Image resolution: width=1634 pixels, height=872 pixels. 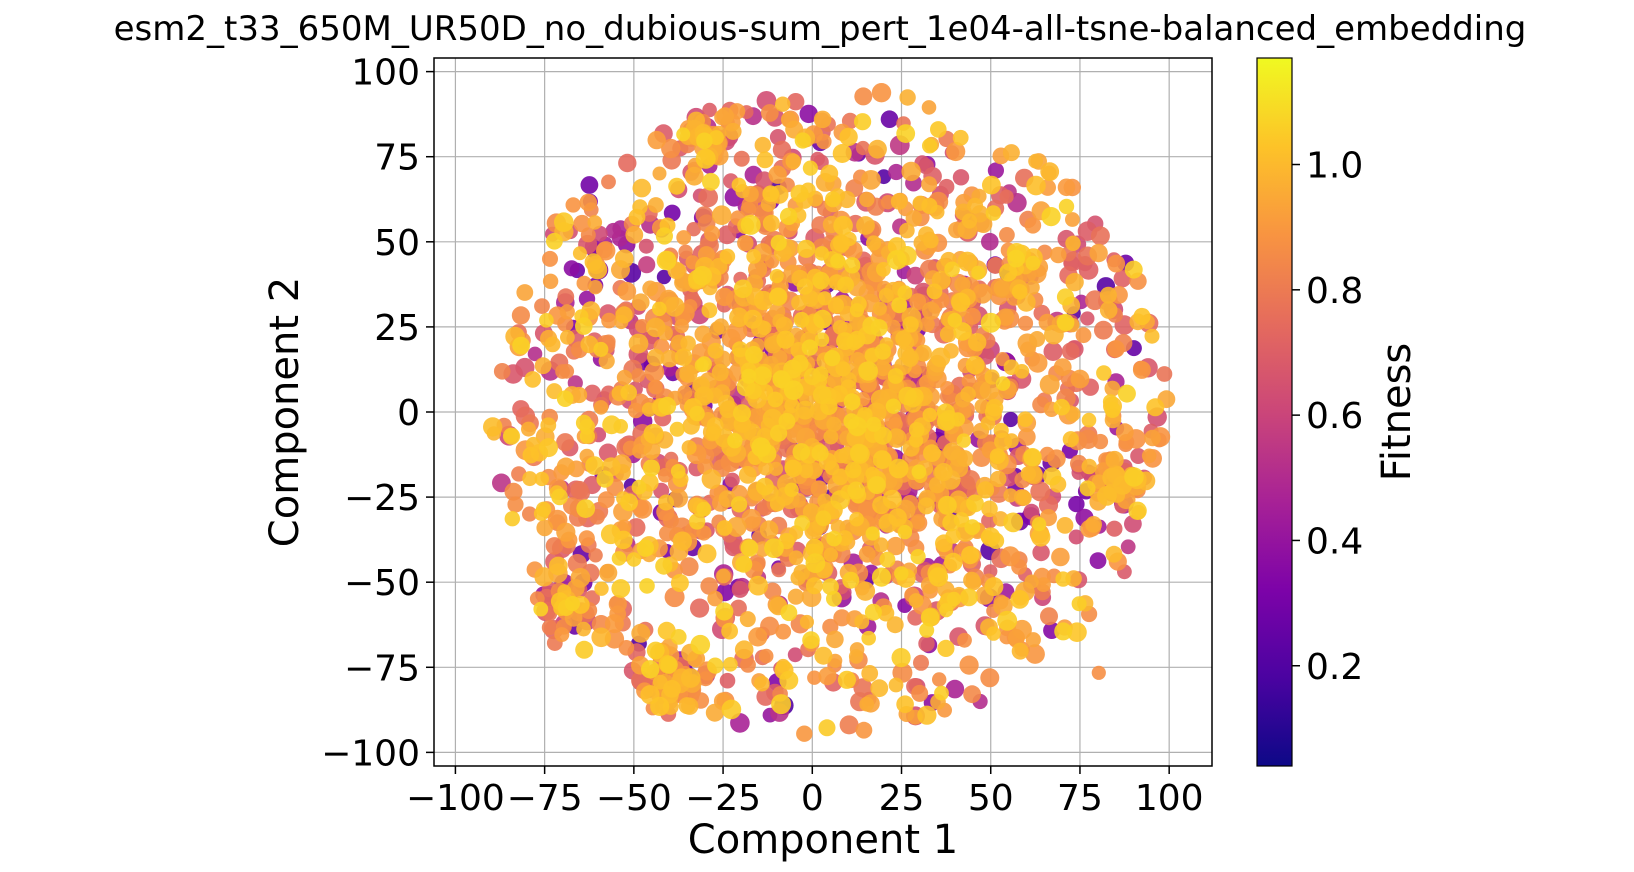 What do you see at coordinates (1334, 291) in the screenshot?
I see `colorbar-tick-label: 0.8` at bounding box center [1334, 291].